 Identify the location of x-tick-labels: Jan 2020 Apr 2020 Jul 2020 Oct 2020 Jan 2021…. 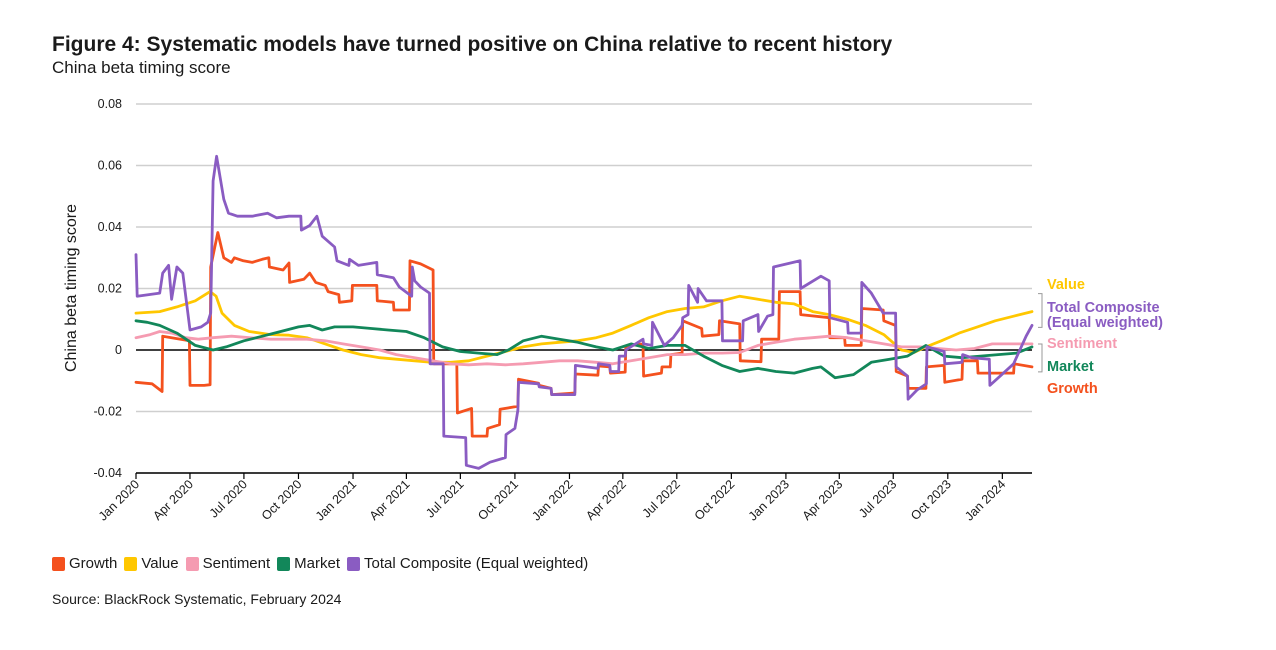
(564, 497).